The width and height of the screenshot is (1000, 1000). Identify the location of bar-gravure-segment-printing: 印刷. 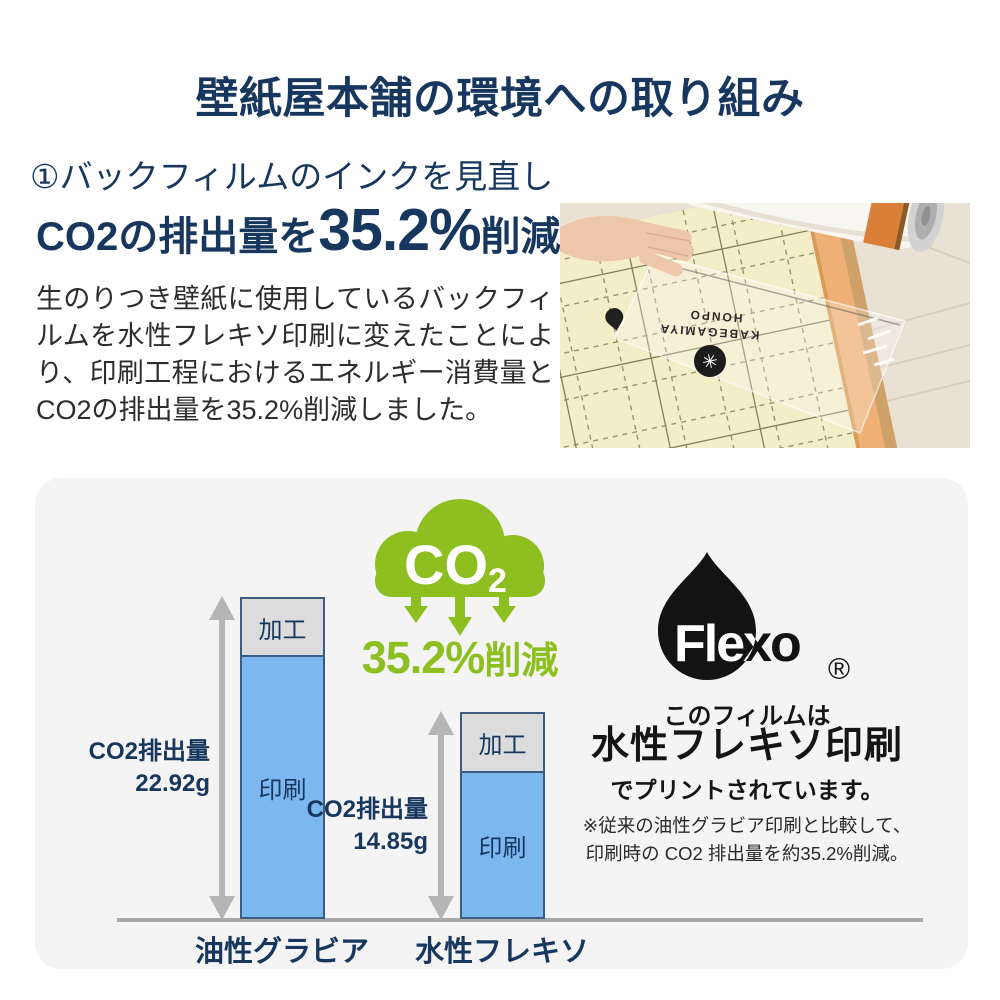
(282, 788).